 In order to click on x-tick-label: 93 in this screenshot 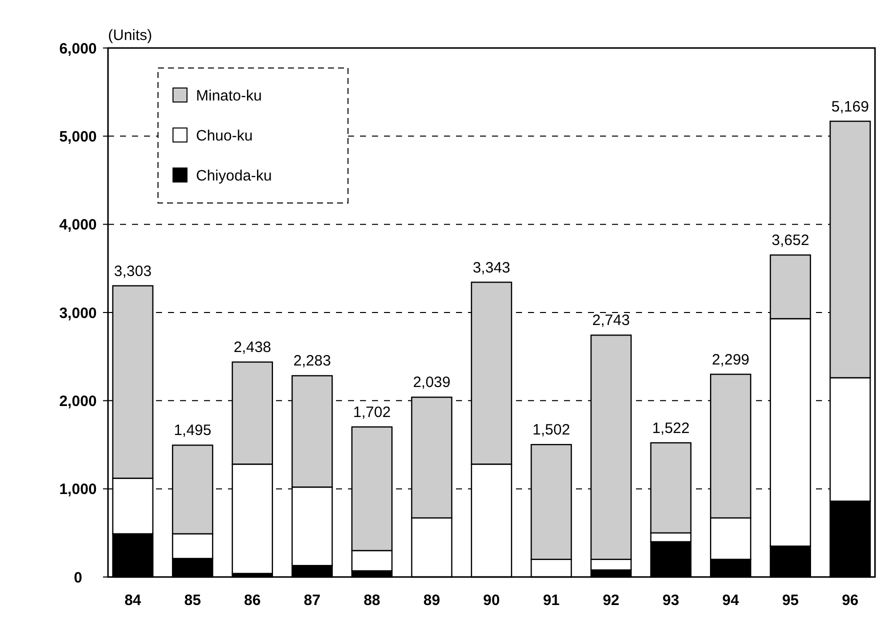, I will do `click(671, 600)`.